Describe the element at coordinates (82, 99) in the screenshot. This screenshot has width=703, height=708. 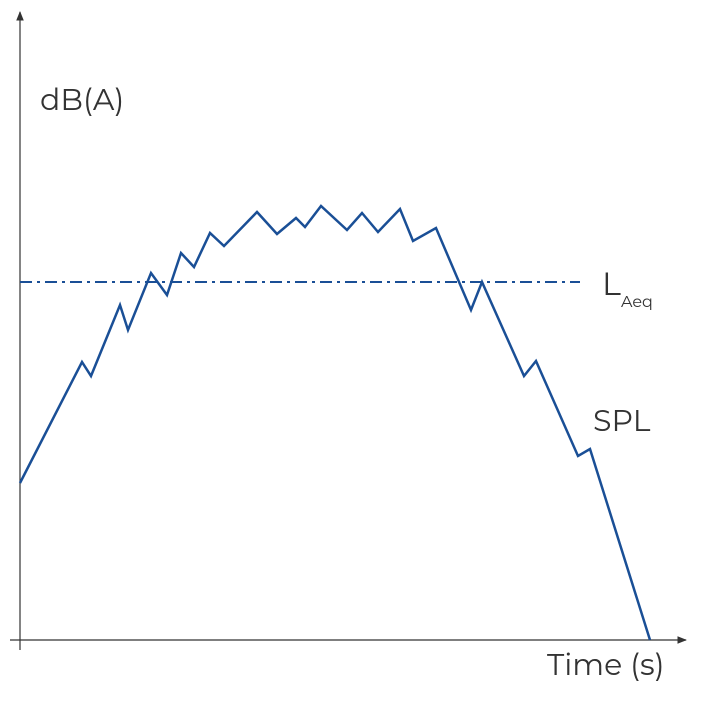
I see `y-axis-label: dB(A)` at that location.